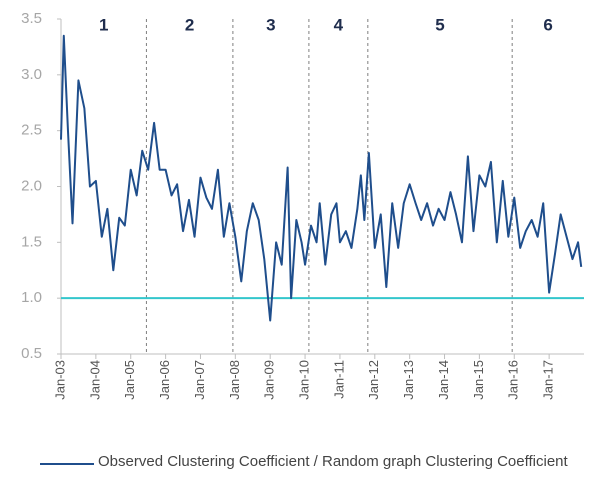 This screenshot has height=493, width=600. What do you see at coordinates (31, 18) in the screenshot?
I see `y-tick-label: 3.5` at bounding box center [31, 18].